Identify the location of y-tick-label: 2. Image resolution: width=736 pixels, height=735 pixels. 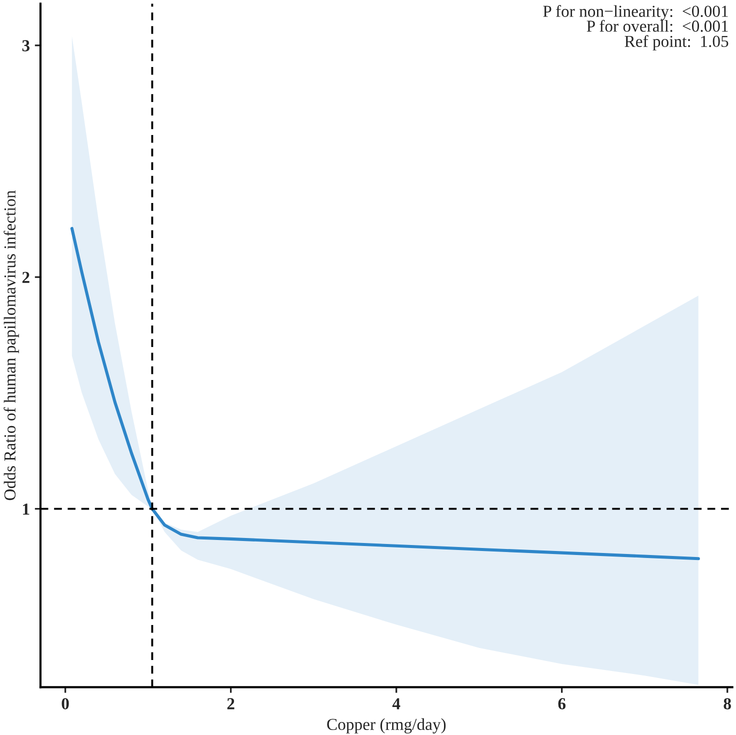
(26, 277).